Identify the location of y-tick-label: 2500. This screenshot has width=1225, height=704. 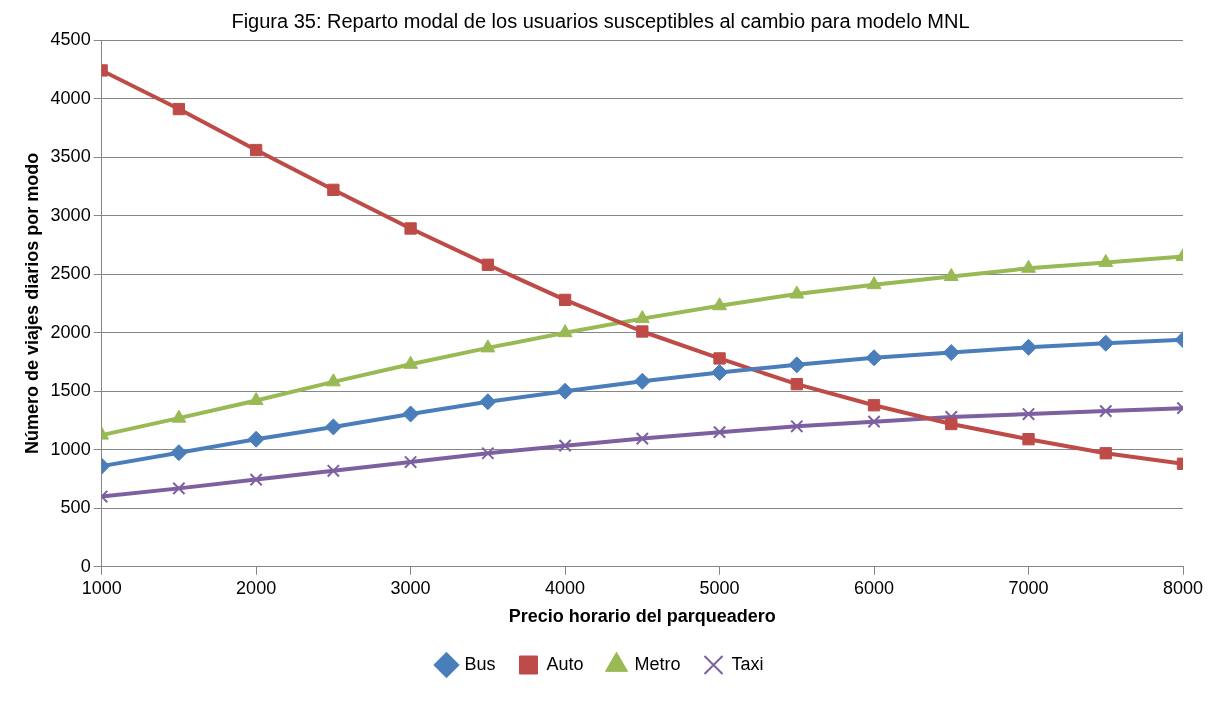
(70, 273).